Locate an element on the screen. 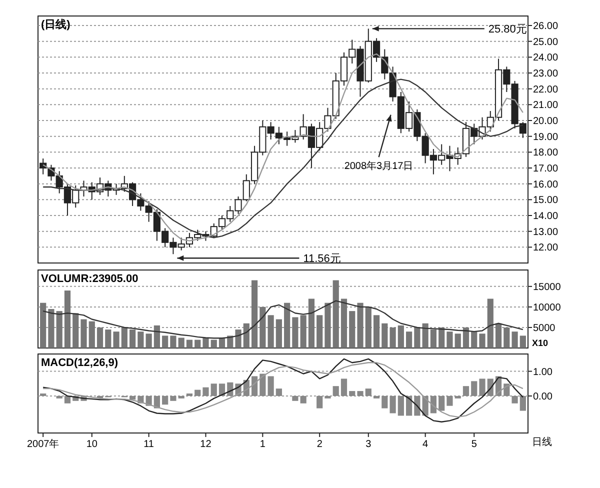 This screenshot has width=600, height=488. y-tick-label: 5000 is located at coordinates (544, 328).